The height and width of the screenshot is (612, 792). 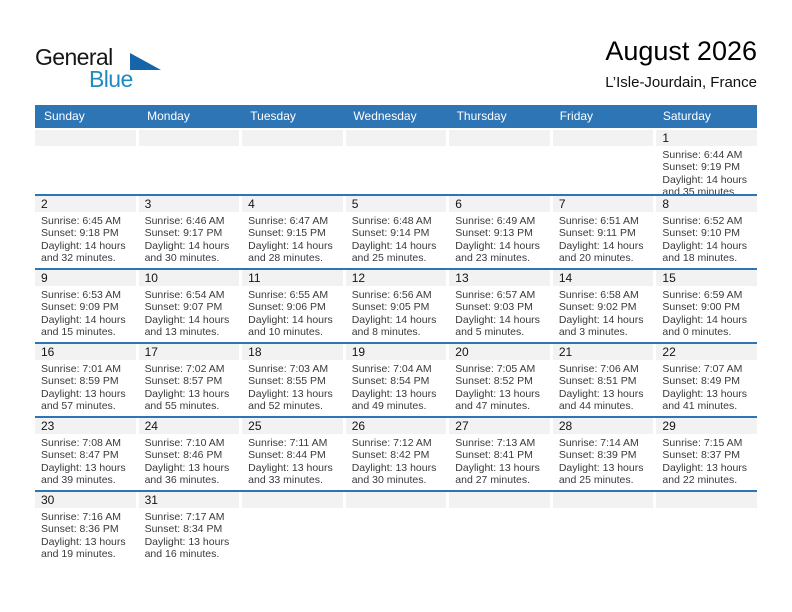 What do you see at coordinates (182, 332) in the screenshot?
I see `day-info-line: and 13 minutes.` at bounding box center [182, 332].